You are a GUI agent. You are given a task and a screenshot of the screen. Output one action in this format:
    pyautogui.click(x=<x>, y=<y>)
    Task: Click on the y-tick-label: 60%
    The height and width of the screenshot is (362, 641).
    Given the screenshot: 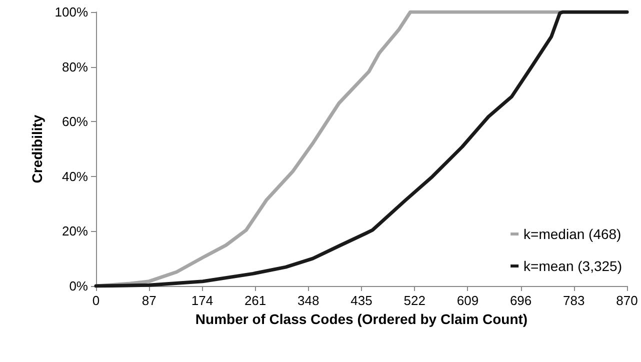 What is the action you would take?
    pyautogui.click(x=75, y=122)
    